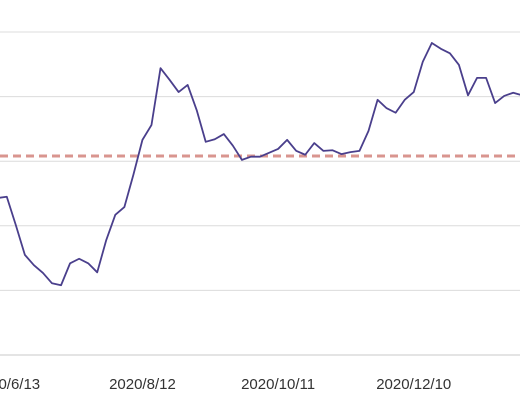 The height and width of the screenshot is (400, 520). What do you see at coordinates (413, 384) in the screenshot?
I see `x-tick-label: 2020/12/10` at bounding box center [413, 384].